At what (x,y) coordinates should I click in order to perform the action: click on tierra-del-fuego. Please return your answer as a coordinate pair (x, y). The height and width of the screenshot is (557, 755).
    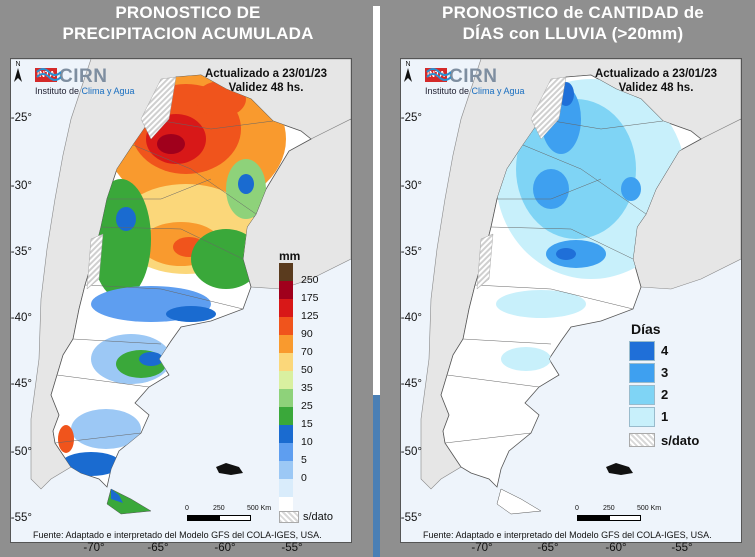
    Looking at the image, I should click on (519, 501).